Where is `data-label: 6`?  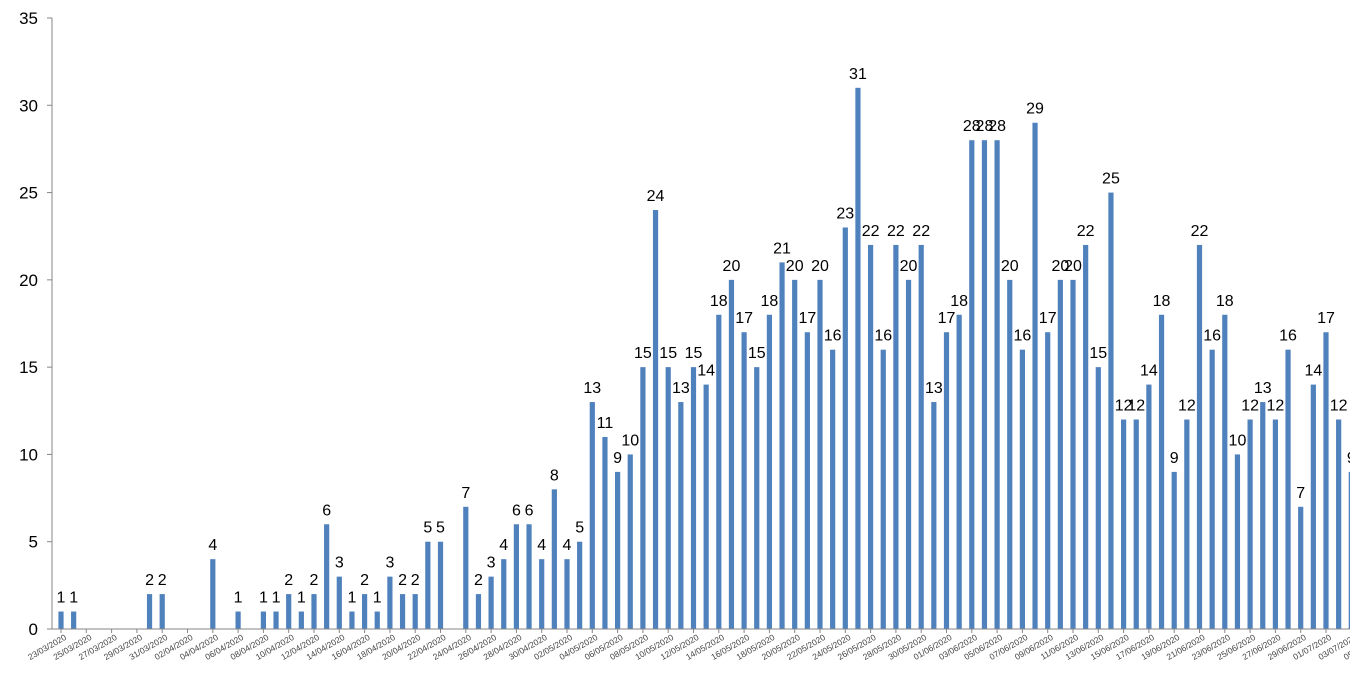
data-label: 6 is located at coordinates (529, 510).